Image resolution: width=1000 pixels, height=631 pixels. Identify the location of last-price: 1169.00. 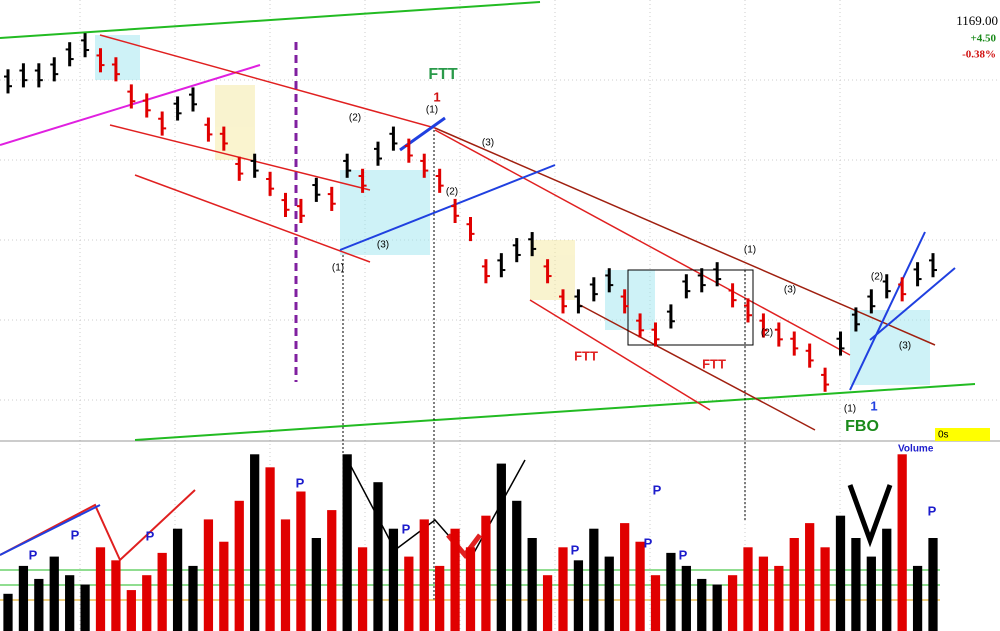
(977, 20).